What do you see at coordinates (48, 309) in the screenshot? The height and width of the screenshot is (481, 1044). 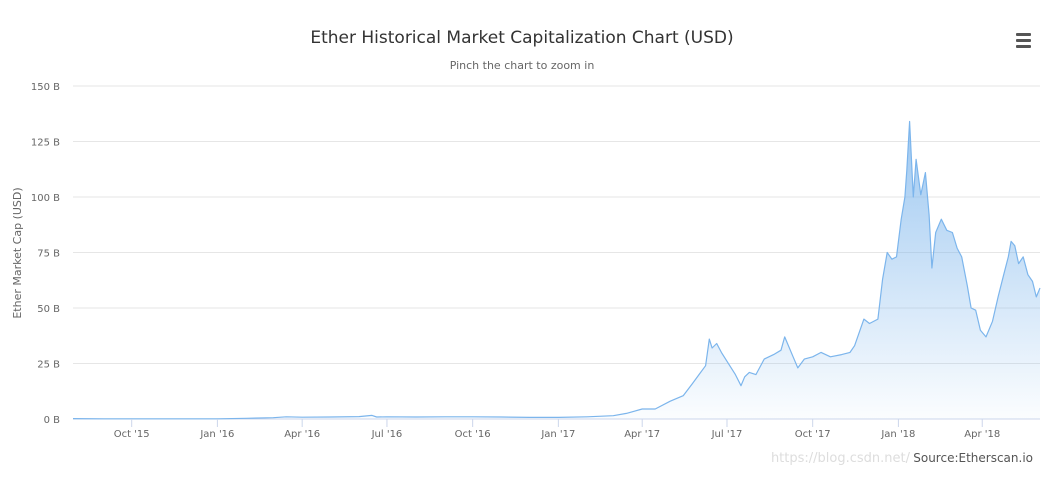 I see `y-tick-label: 50 B` at bounding box center [48, 309].